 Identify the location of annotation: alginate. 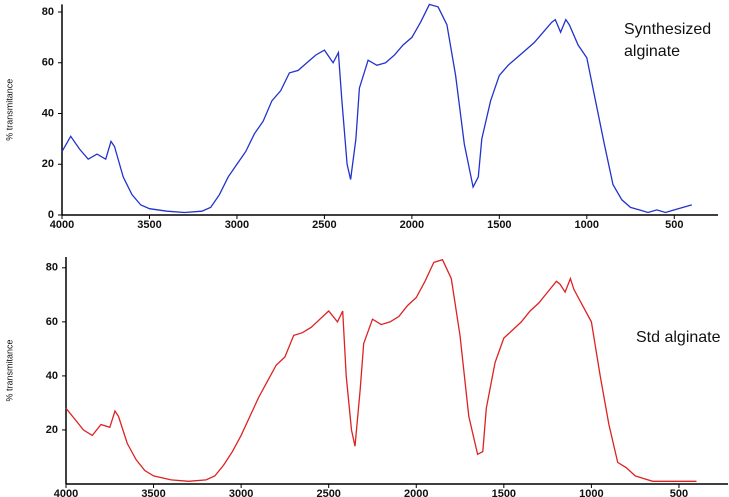
(652, 51).